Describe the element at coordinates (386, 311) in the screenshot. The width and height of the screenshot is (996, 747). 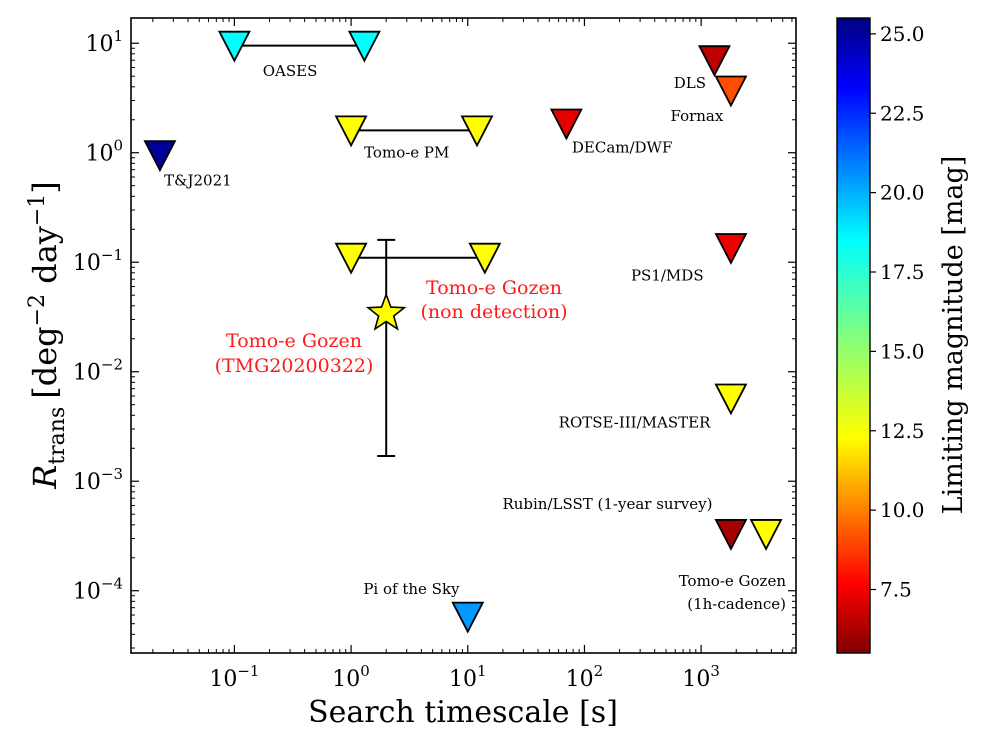
I see `detection-star-marker` at that location.